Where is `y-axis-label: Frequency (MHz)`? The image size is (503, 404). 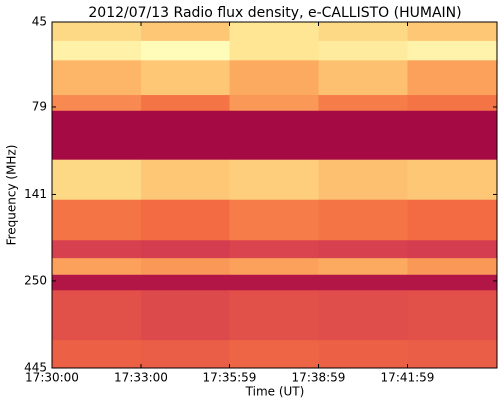
y-axis-label: Frequency (MHz) is located at coordinates (12, 195).